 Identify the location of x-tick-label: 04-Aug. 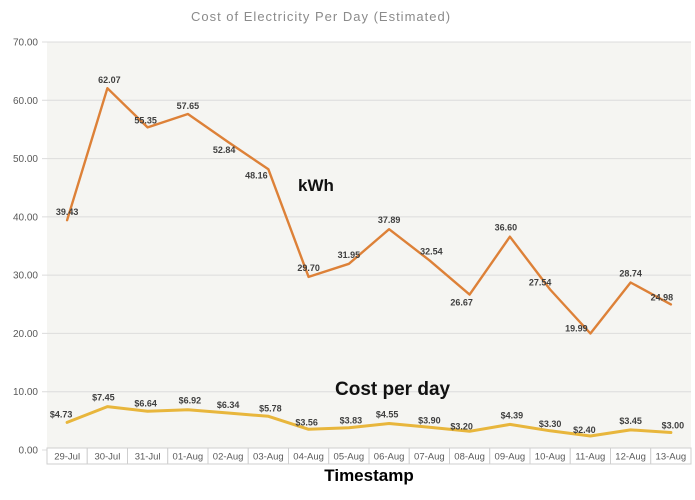
(308, 457).